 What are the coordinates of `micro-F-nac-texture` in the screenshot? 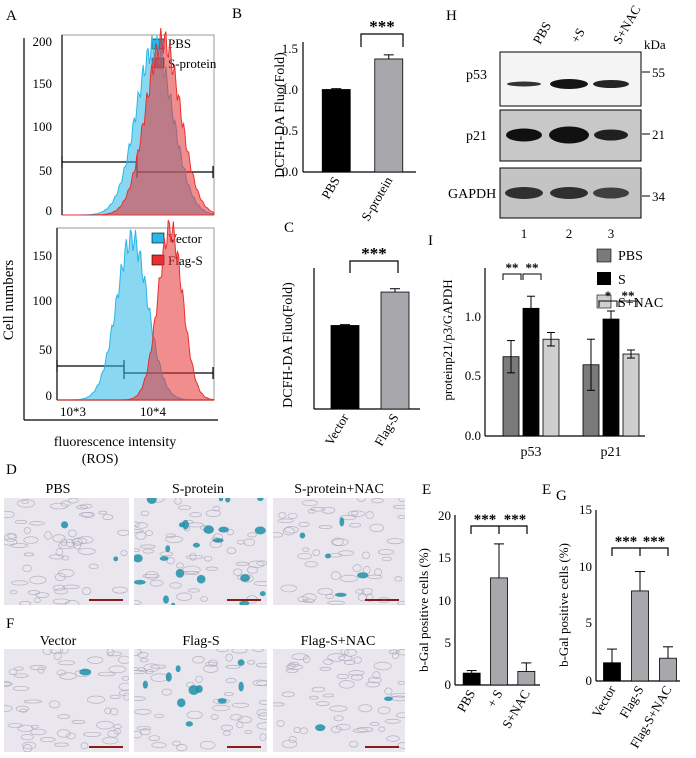 It's located at (339, 699).